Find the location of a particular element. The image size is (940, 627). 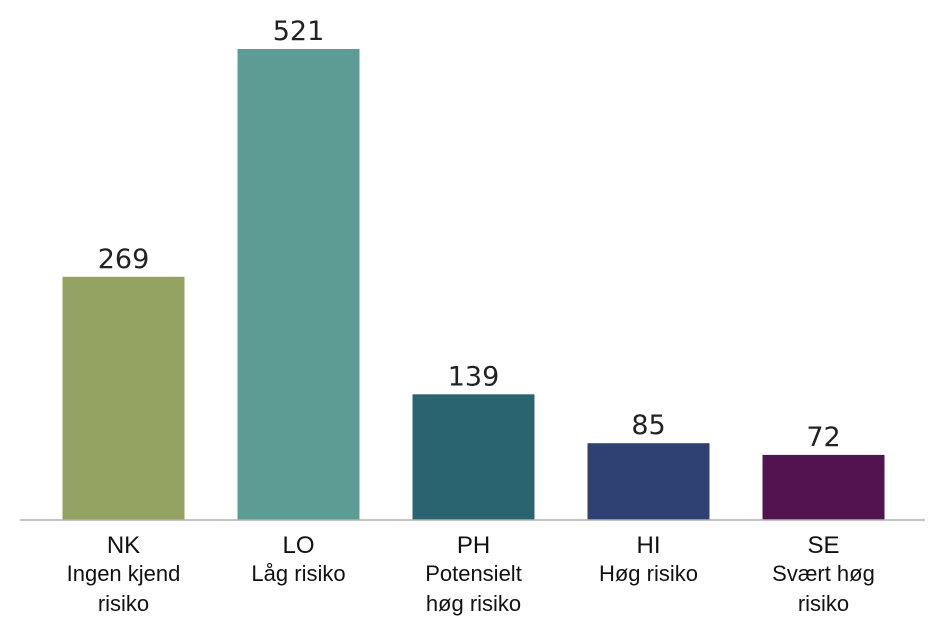

value-label-hi: 85 is located at coordinates (648, 425).